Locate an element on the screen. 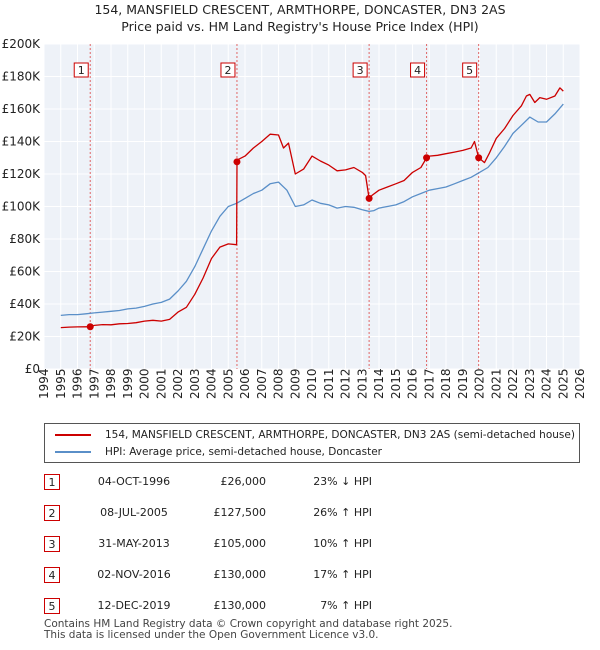 Image resolution: width=600 pixels, height=650 pixels. transaction-hpi: 10% ↑ HPI is located at coordinates (342, 543).